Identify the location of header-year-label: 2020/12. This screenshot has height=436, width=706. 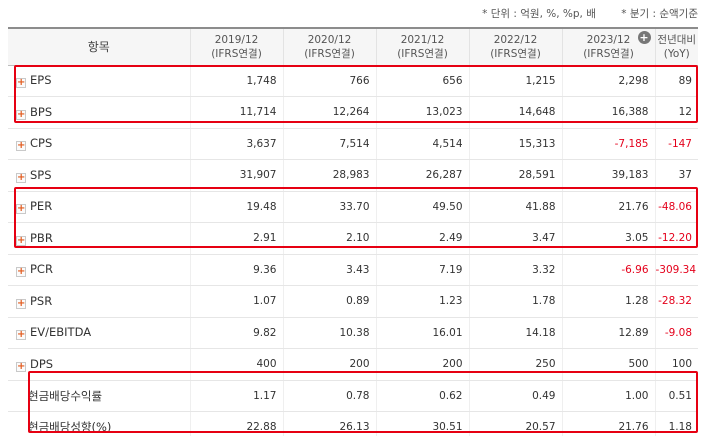
(329, 39).